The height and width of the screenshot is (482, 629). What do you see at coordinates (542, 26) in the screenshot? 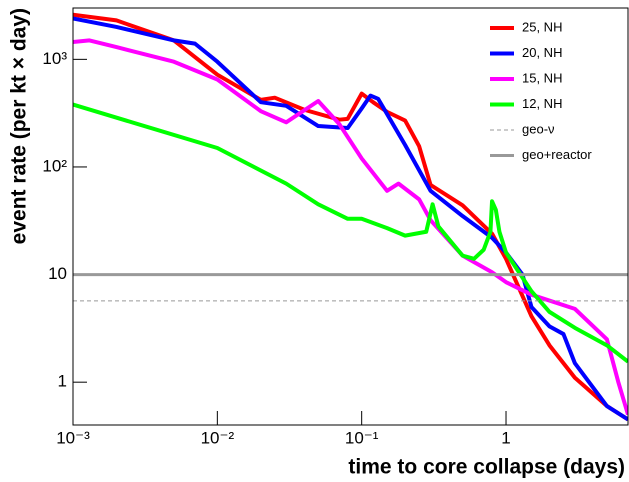
I see `legend-label: 25, NH` at bounding box center [542, 26].